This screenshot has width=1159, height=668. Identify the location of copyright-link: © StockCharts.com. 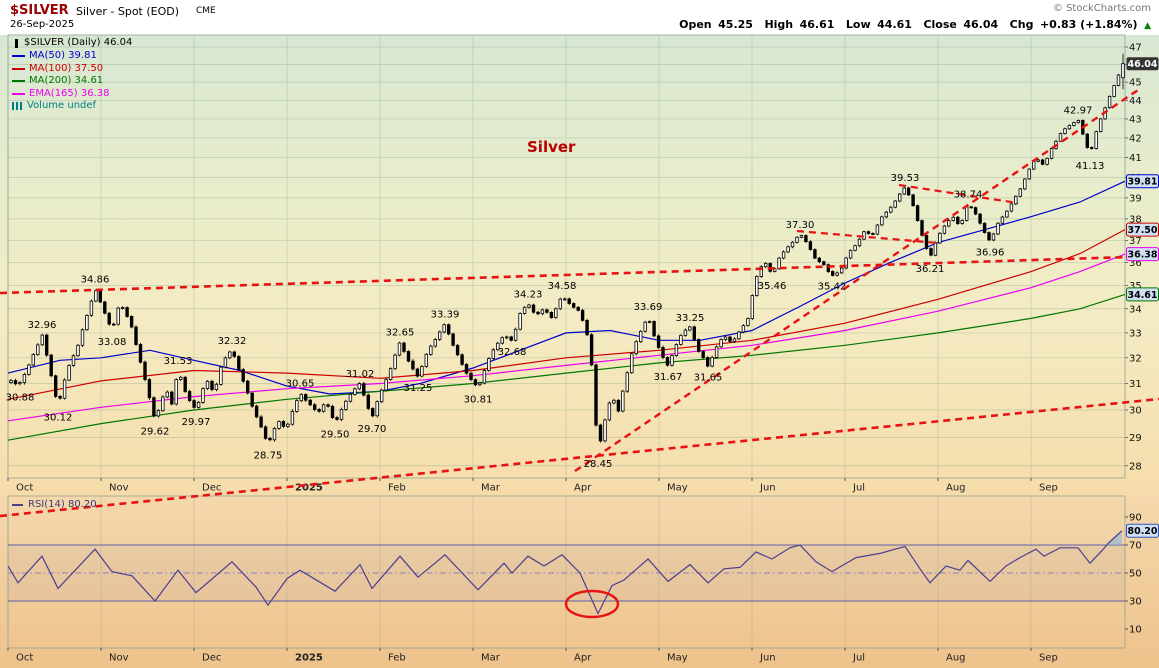
(1101, 8).